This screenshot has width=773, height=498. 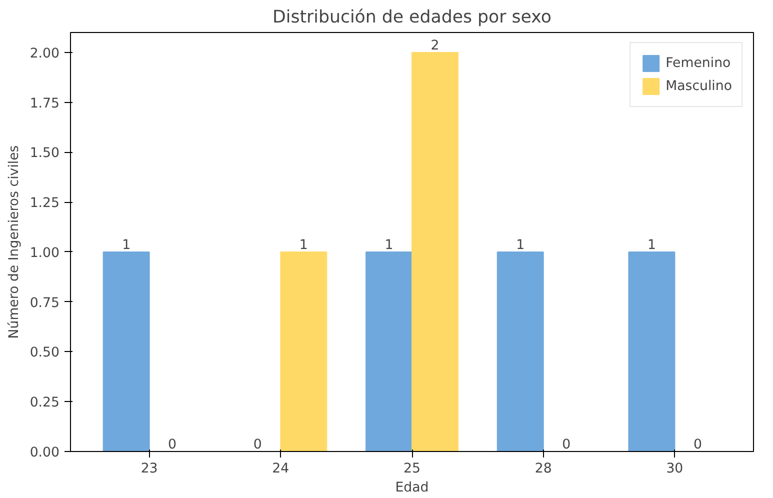 What do you see at coordinates (45, 453) in the screenshot?
I see `y-tick-label: 0.00` at bounding box center [45, 453].